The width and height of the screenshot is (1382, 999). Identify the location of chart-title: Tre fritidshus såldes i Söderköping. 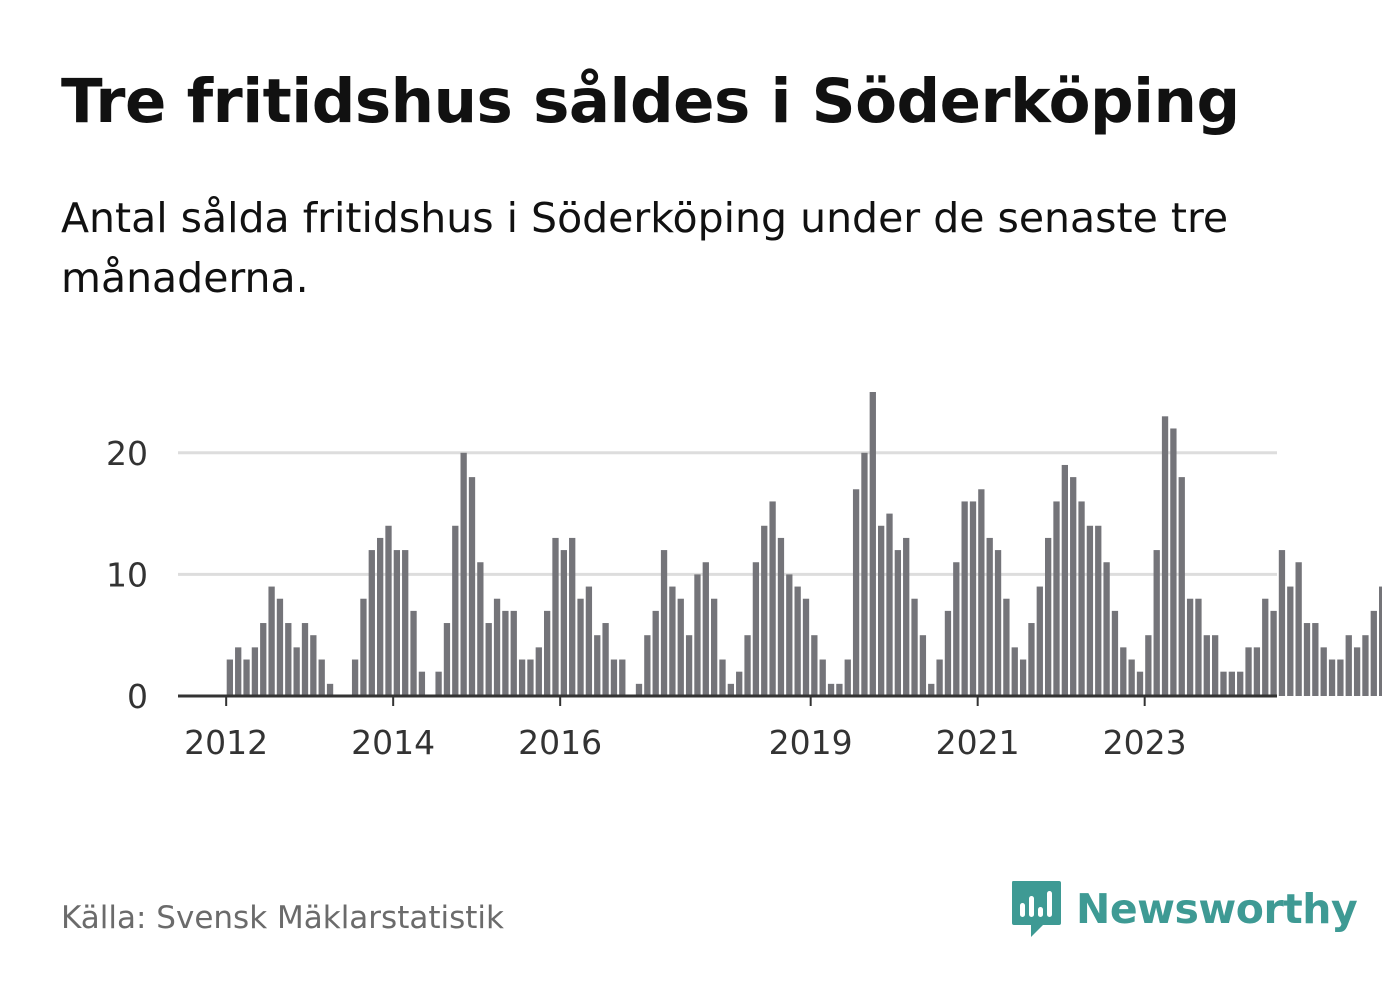
(650, 101).